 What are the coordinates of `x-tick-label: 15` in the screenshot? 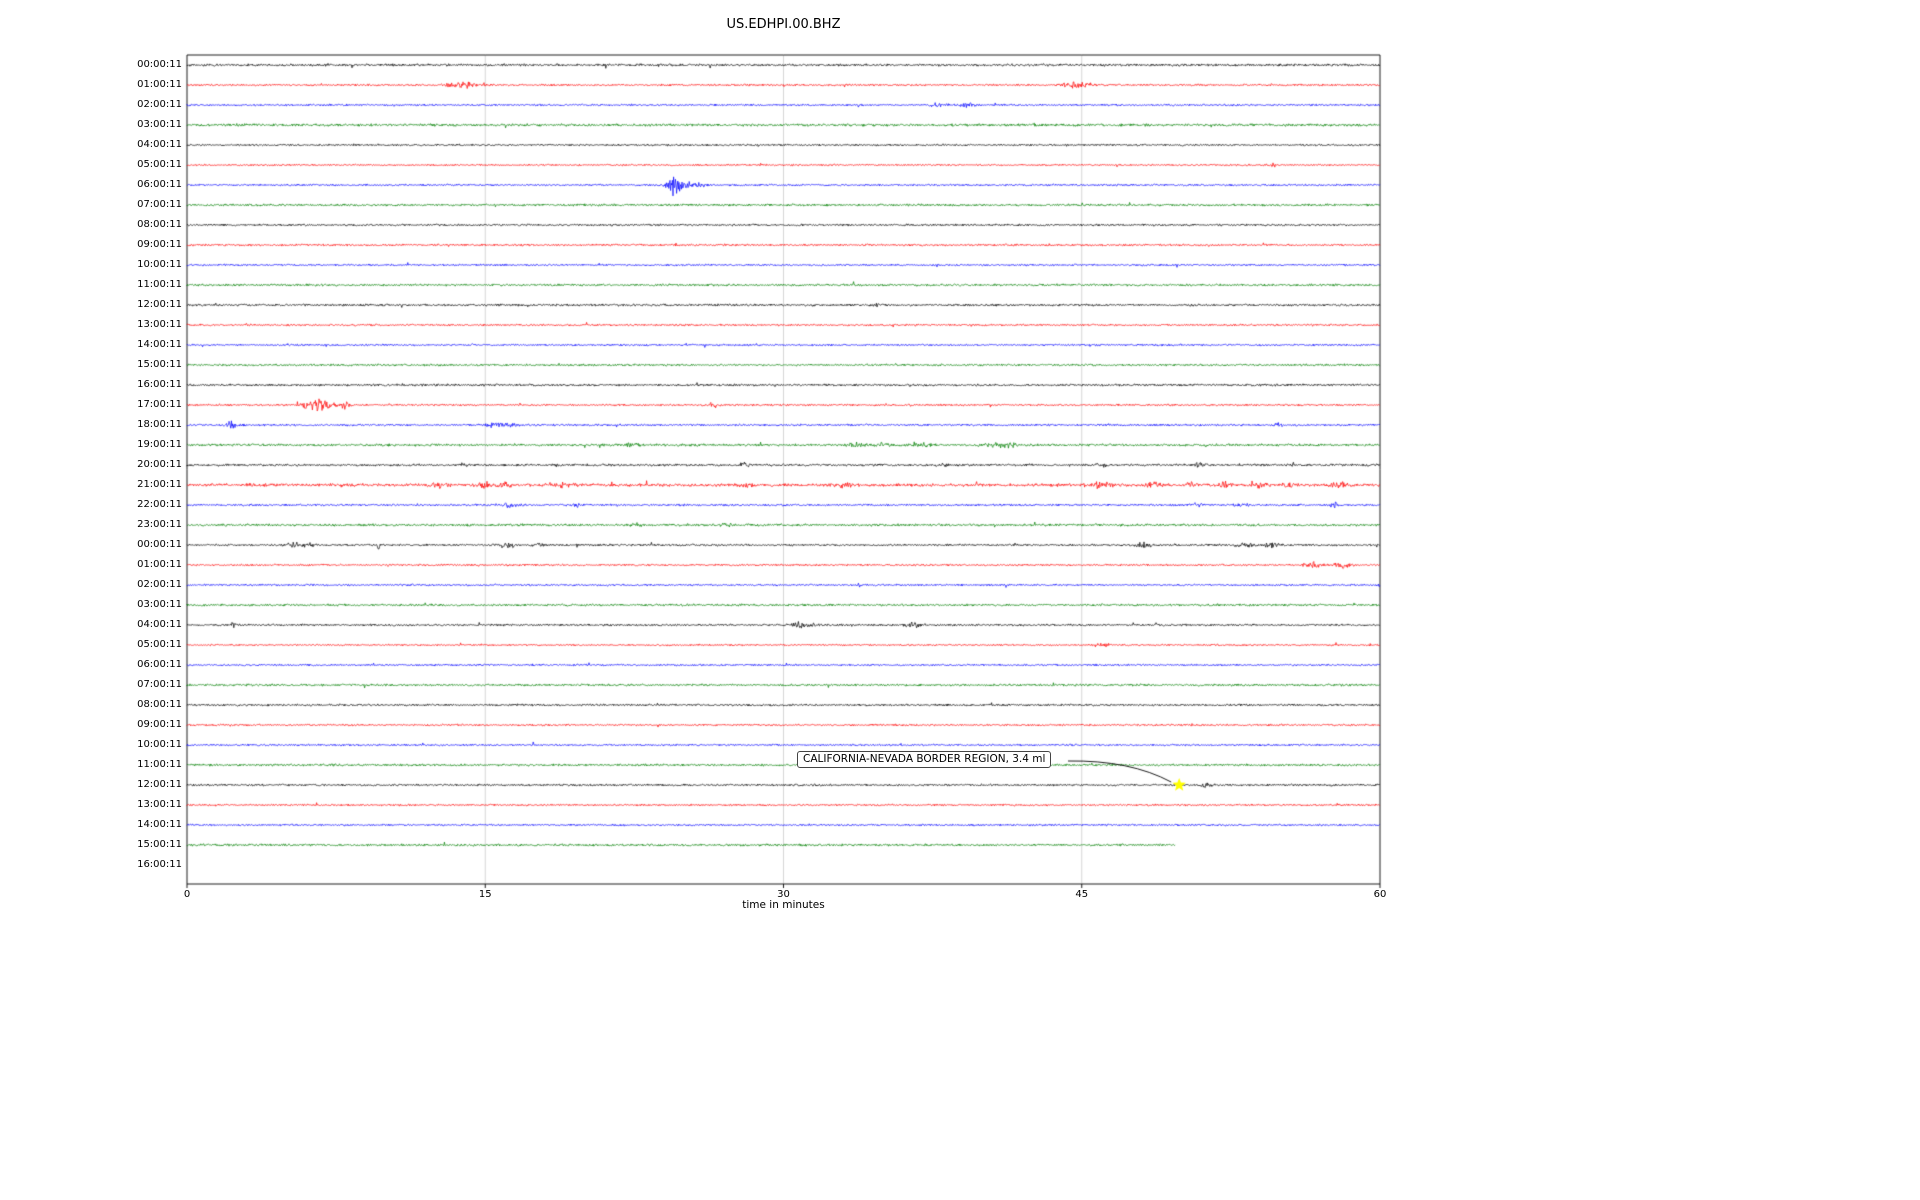 It's located at (485, 894).